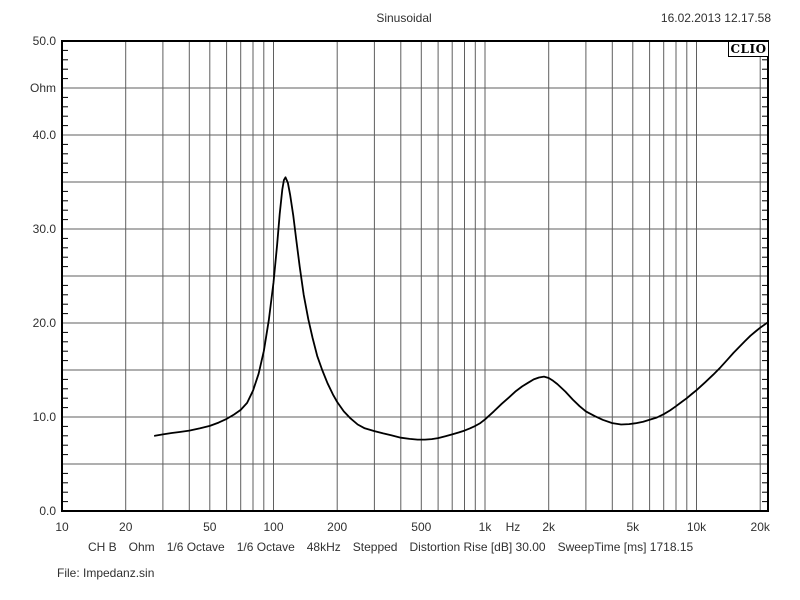  Describe the element at coordinates (748, 49) in the screenshot. I see `clio-logo: CLIO` at that location.